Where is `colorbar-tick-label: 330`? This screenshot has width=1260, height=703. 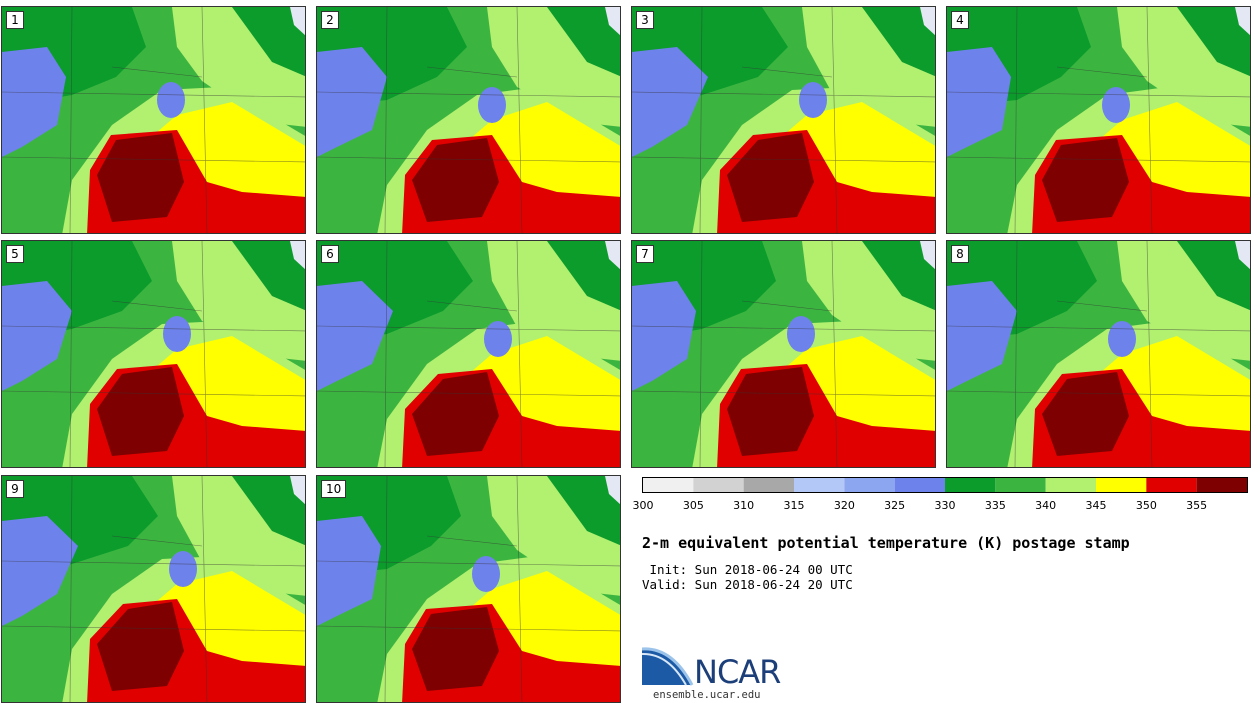 colorbar-tick-label: 330 is located at coordinates (945, 505).